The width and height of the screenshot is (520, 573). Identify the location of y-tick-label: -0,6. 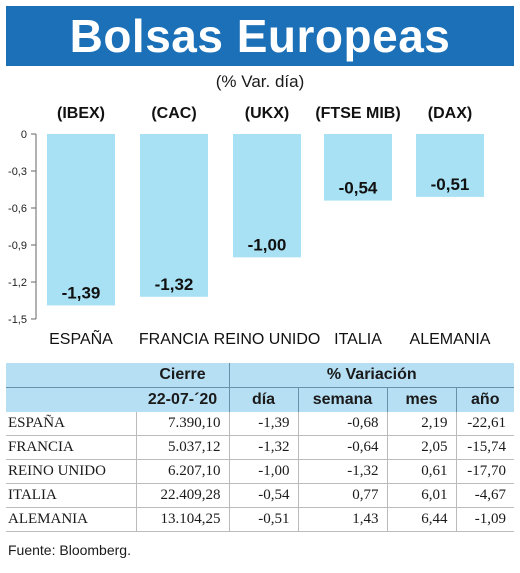
(17, 209).